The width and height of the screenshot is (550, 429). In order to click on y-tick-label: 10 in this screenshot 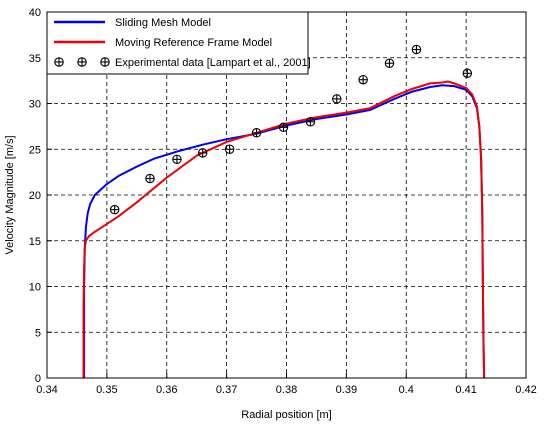, I will do `click(35, 288)`.